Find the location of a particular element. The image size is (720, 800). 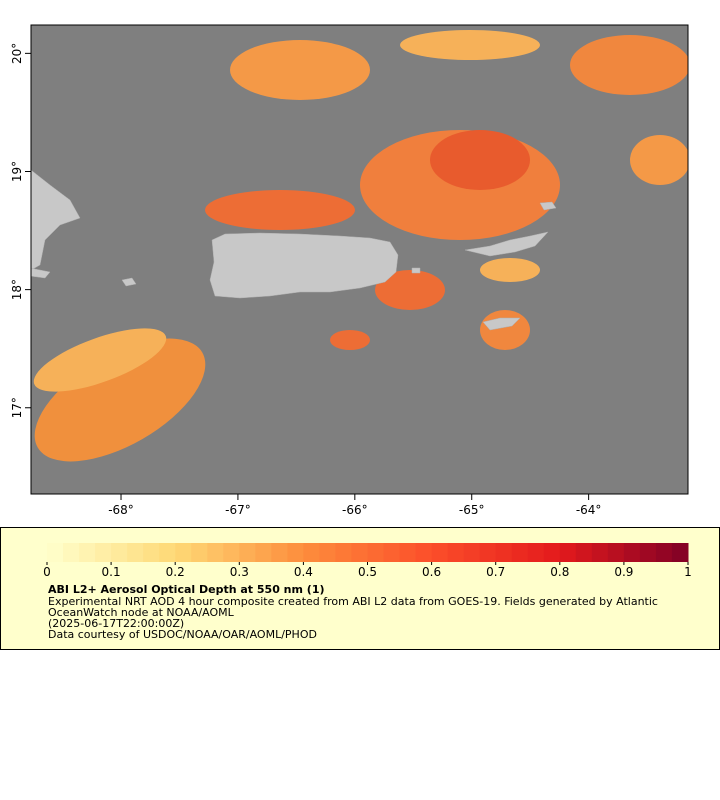

colorbar-tick-label: 0 is located at coordinates (47, 572).